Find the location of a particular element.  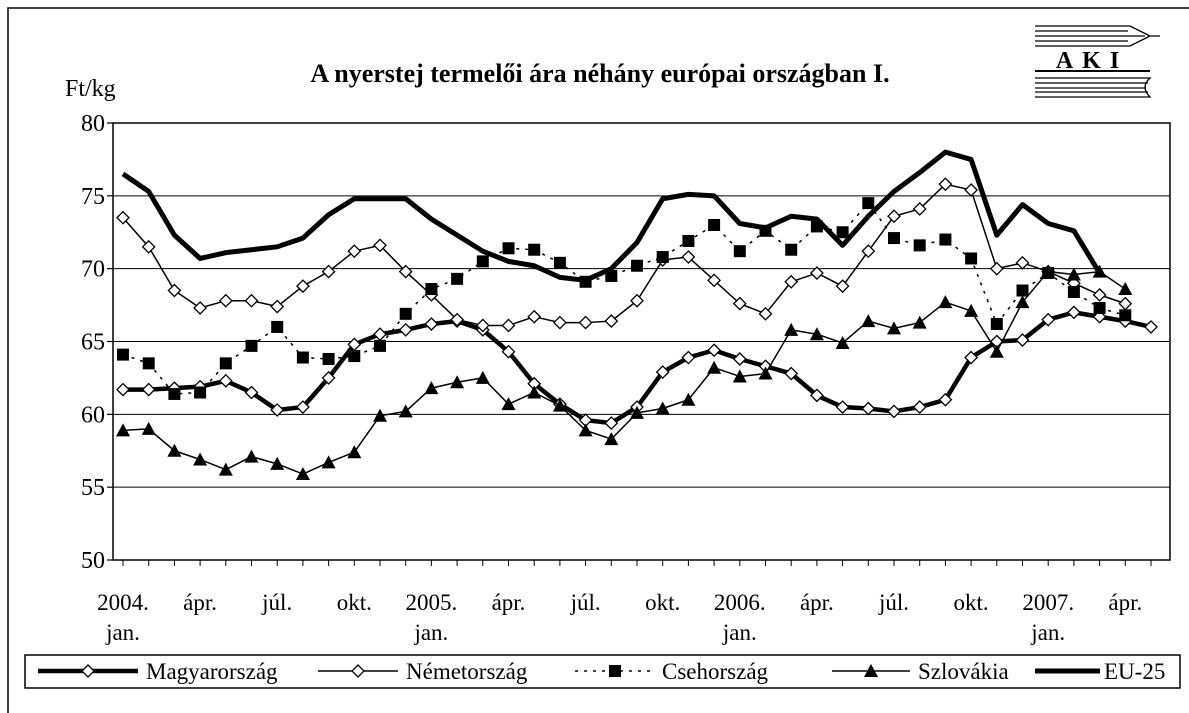

logo: AKI is located at coordinates (1097, 61).